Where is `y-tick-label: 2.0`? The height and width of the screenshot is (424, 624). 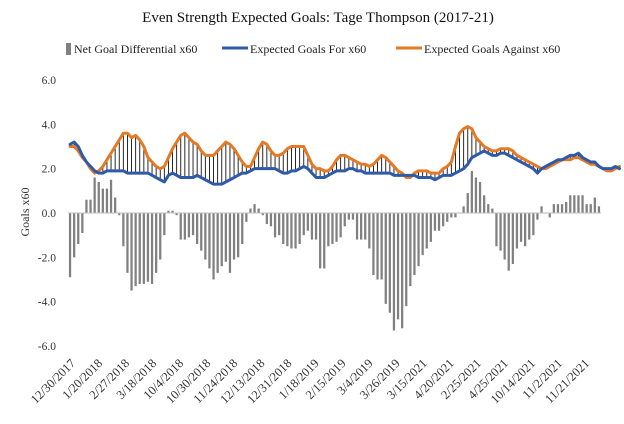 y-tick-label: 2.0 is located at coordinates (49, 170).